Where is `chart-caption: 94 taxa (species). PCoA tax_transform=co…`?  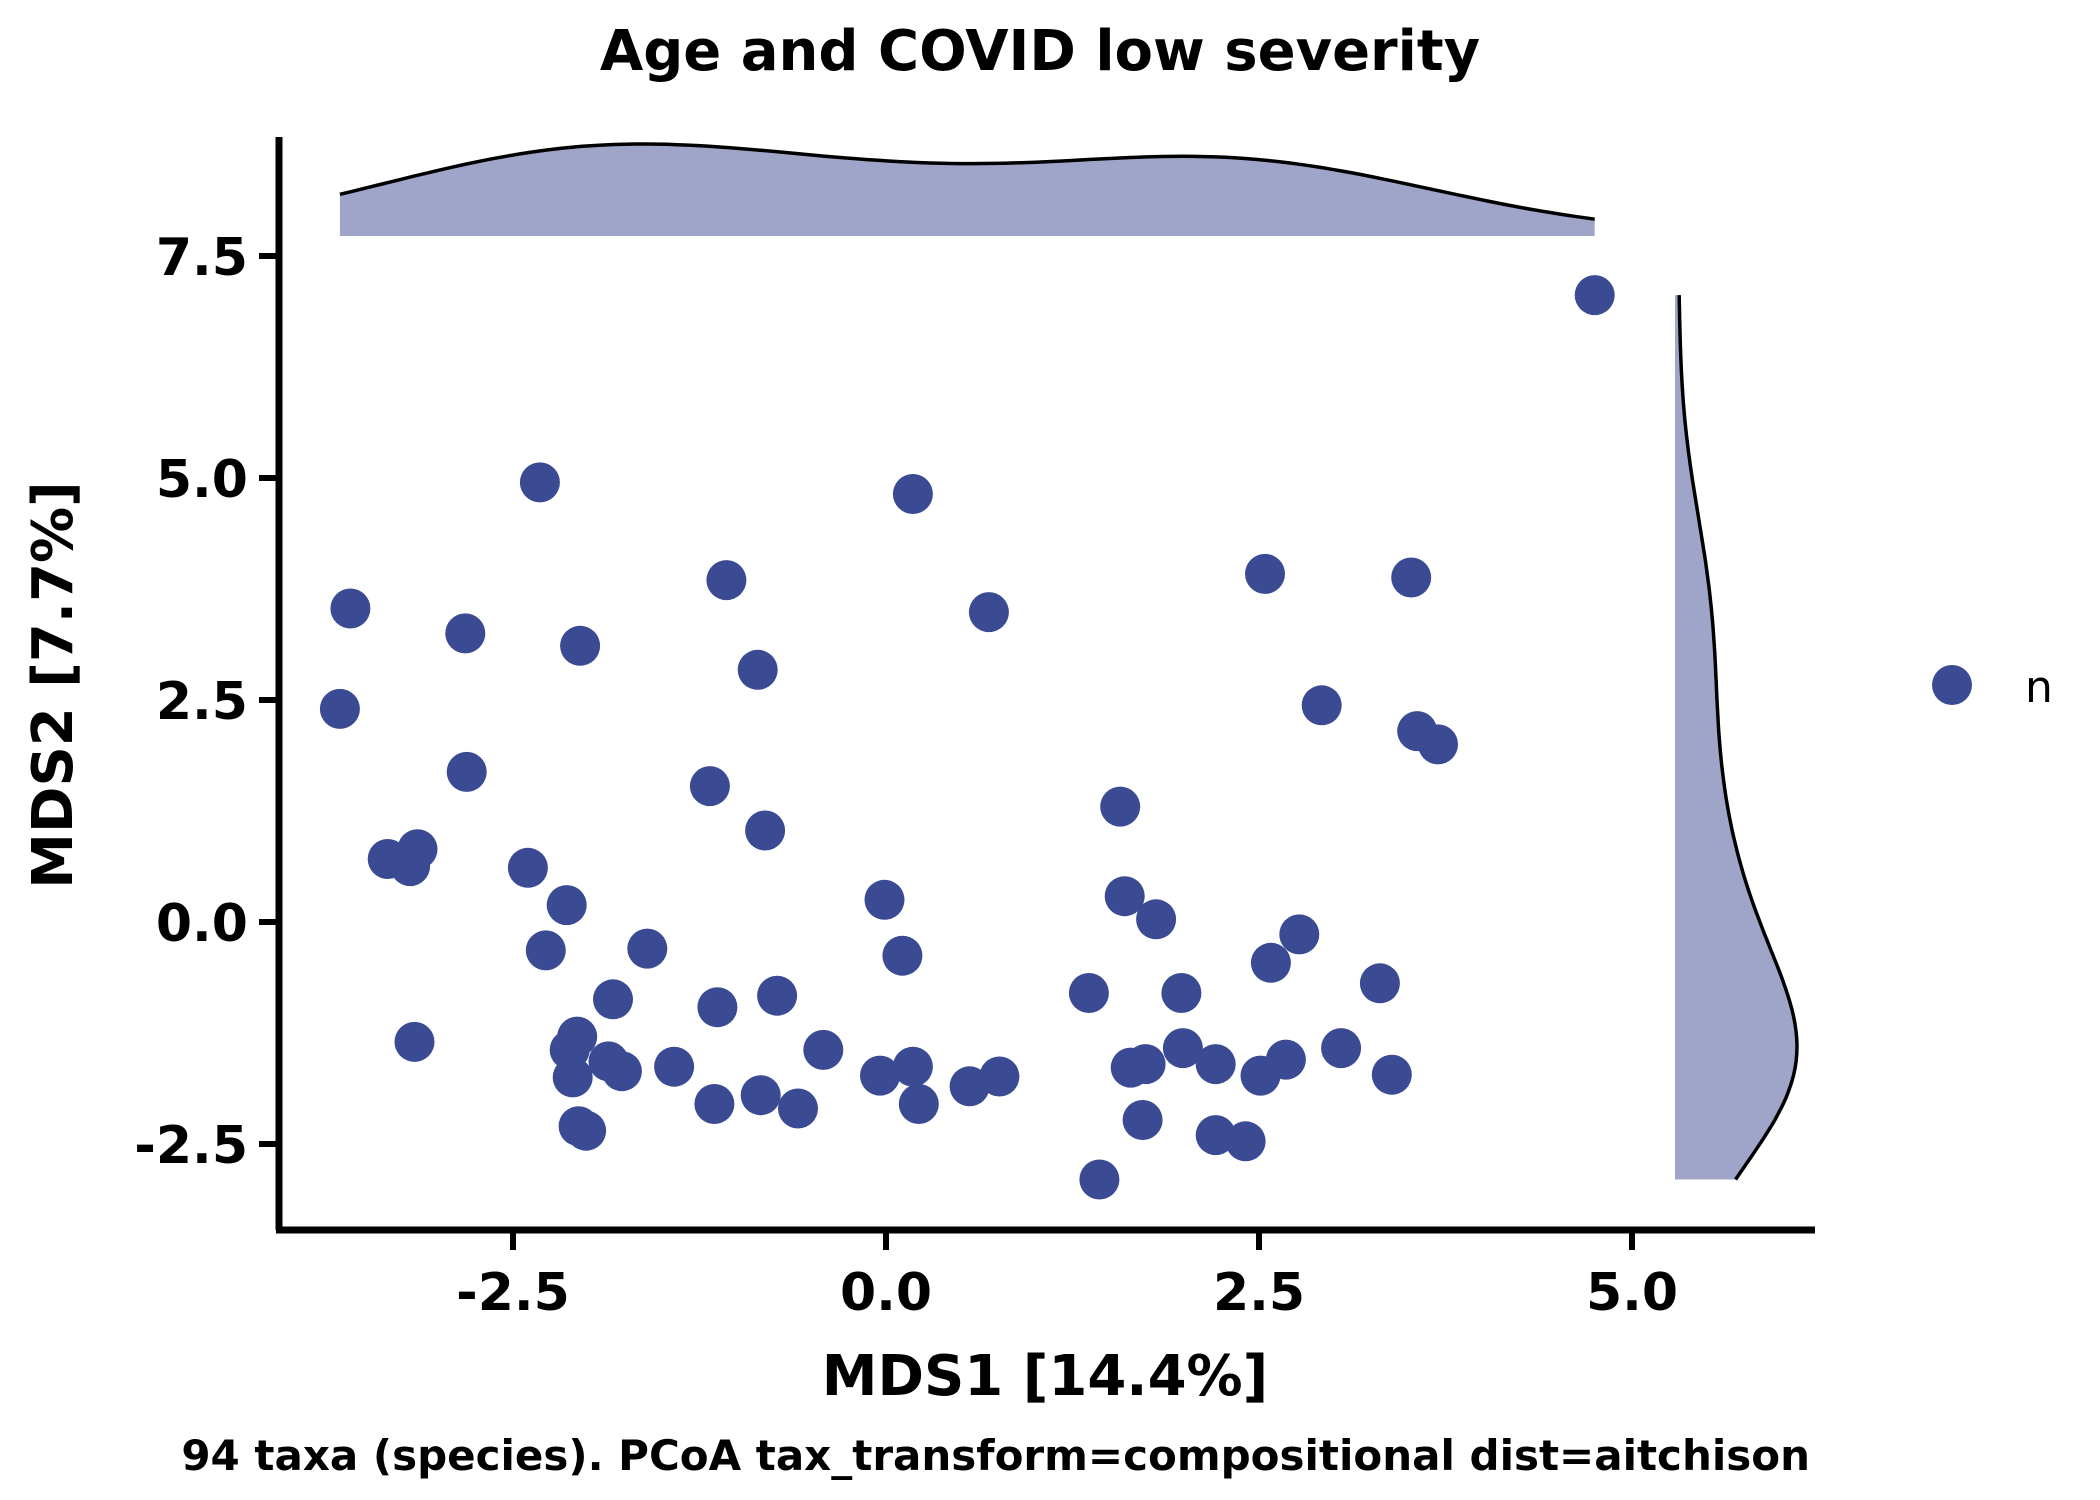
chart-caption: 94 taxa (species). PCoA tax_transform=co… is located at coordinates (995, 1455).